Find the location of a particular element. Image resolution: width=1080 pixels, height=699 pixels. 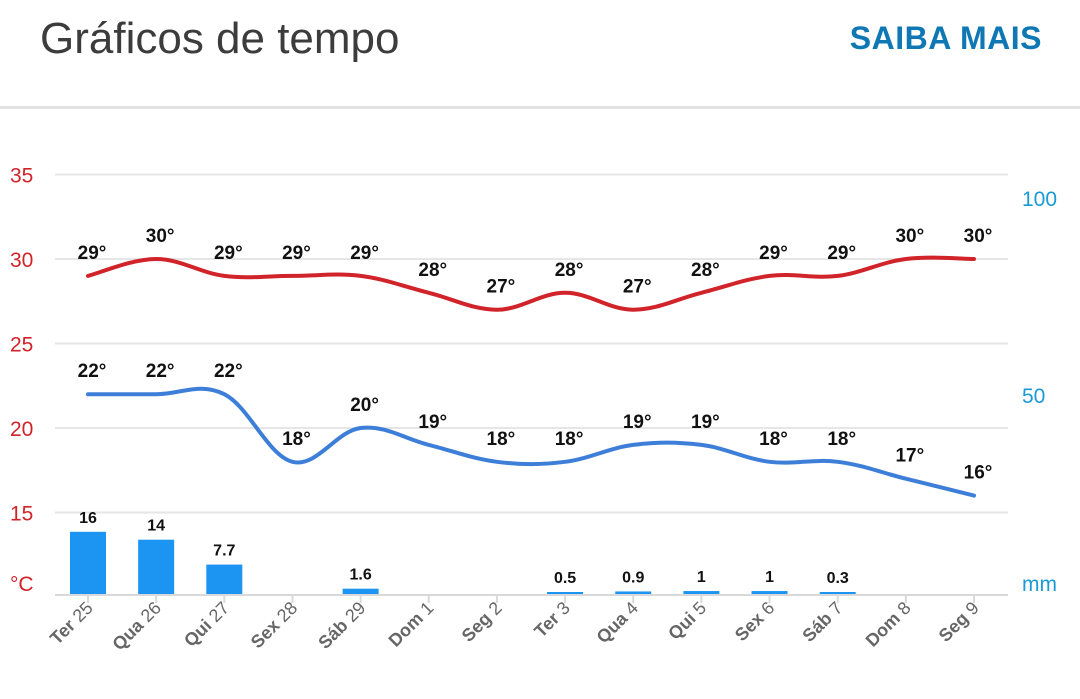

y-left-tick-label: 35 is located at coordinates (21, 176).